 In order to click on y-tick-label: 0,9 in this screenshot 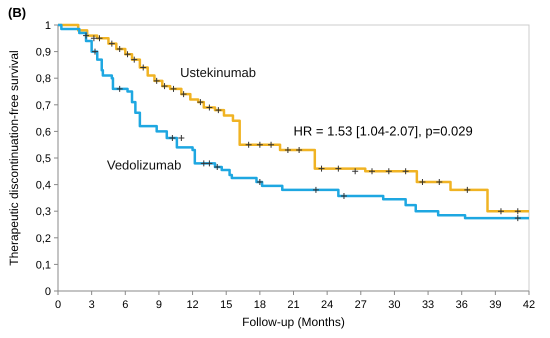, I will do `click(43, 52)`.